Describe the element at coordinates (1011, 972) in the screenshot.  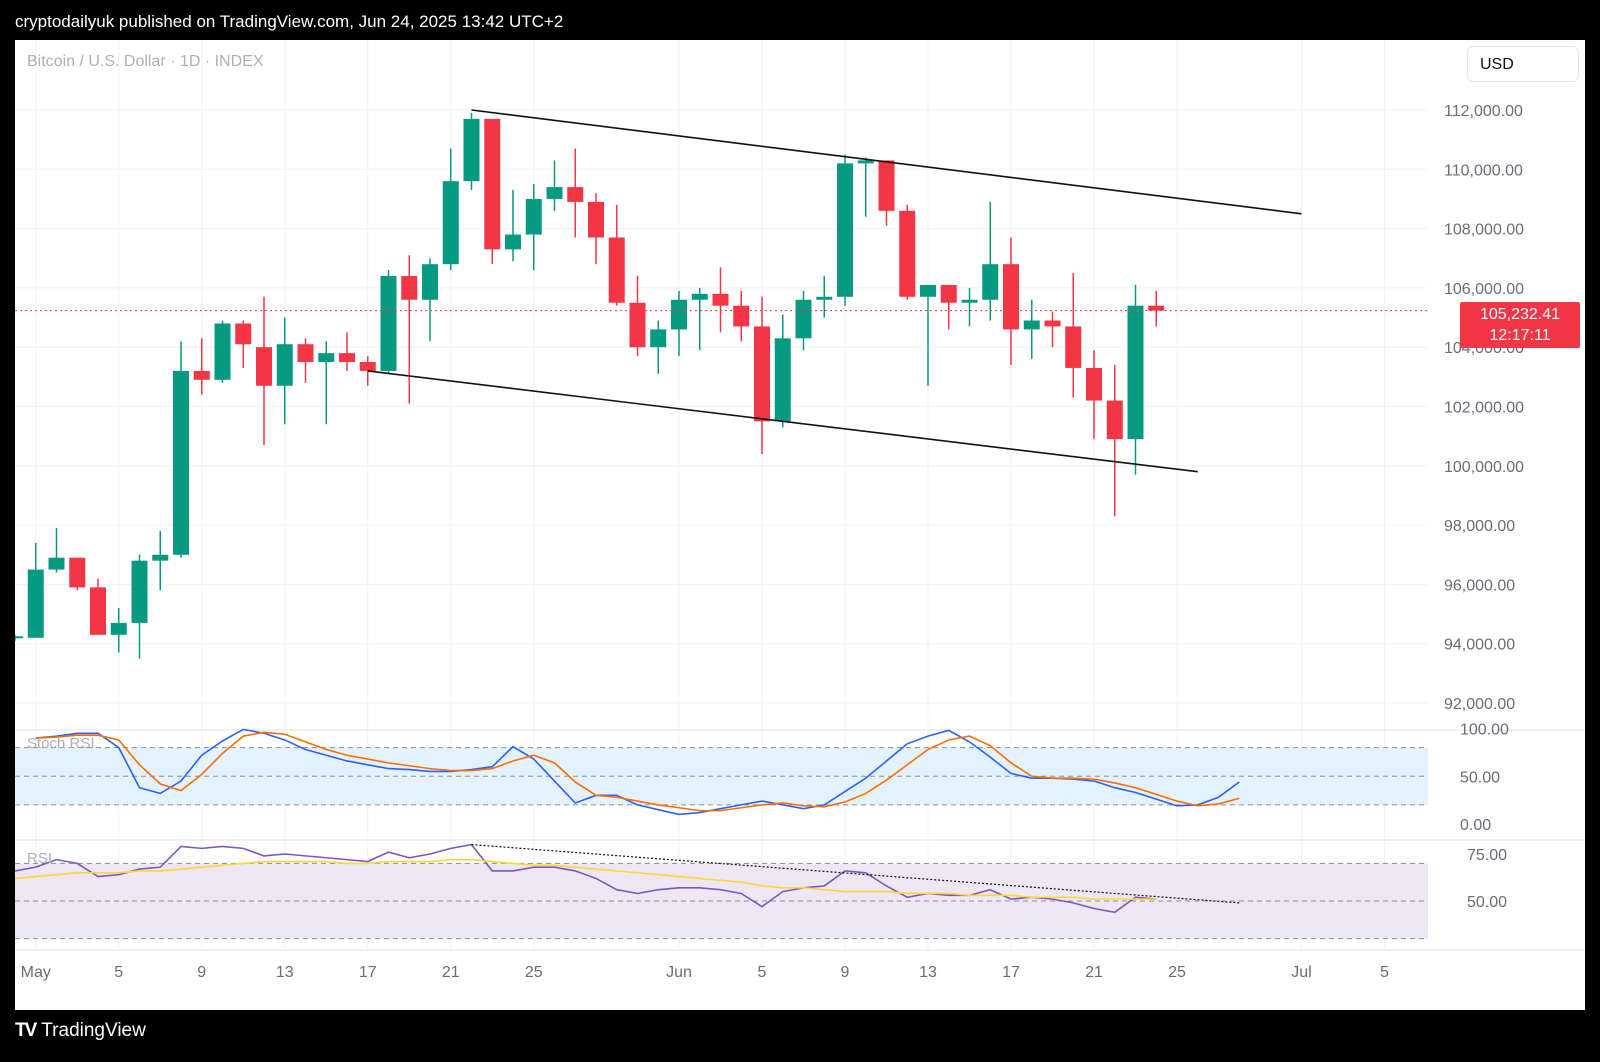
I see `time-axis-label: 17` at that location.